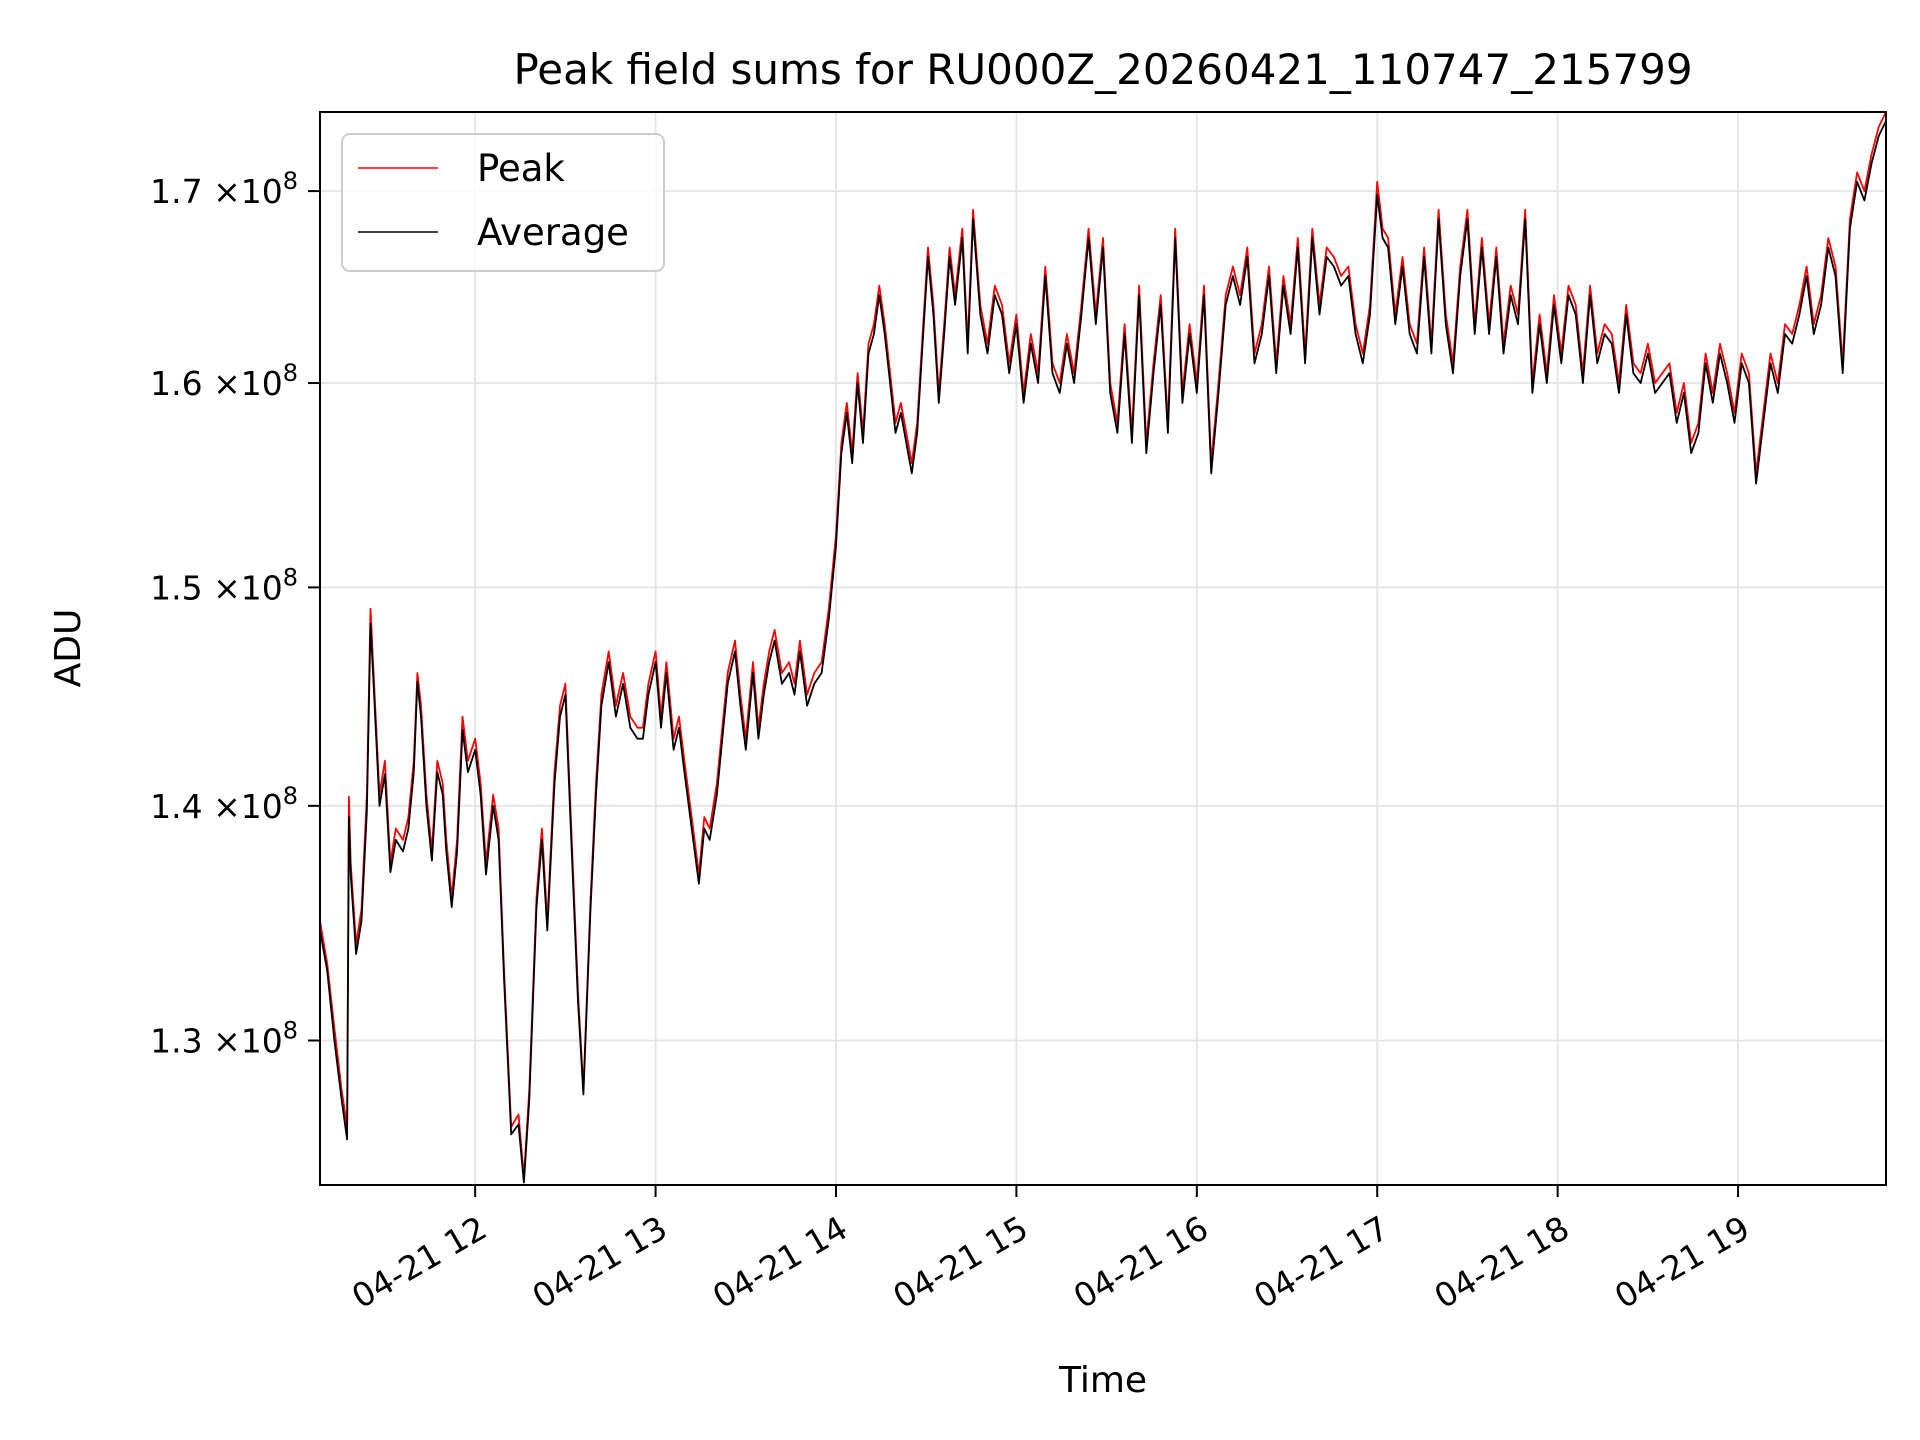 The height and width of the screenshot is (1440, 1920). Describe the element at coordinates (224, 585) in the screenshot. I see `y-tick-label-2: 1.5 ×108` at that location.